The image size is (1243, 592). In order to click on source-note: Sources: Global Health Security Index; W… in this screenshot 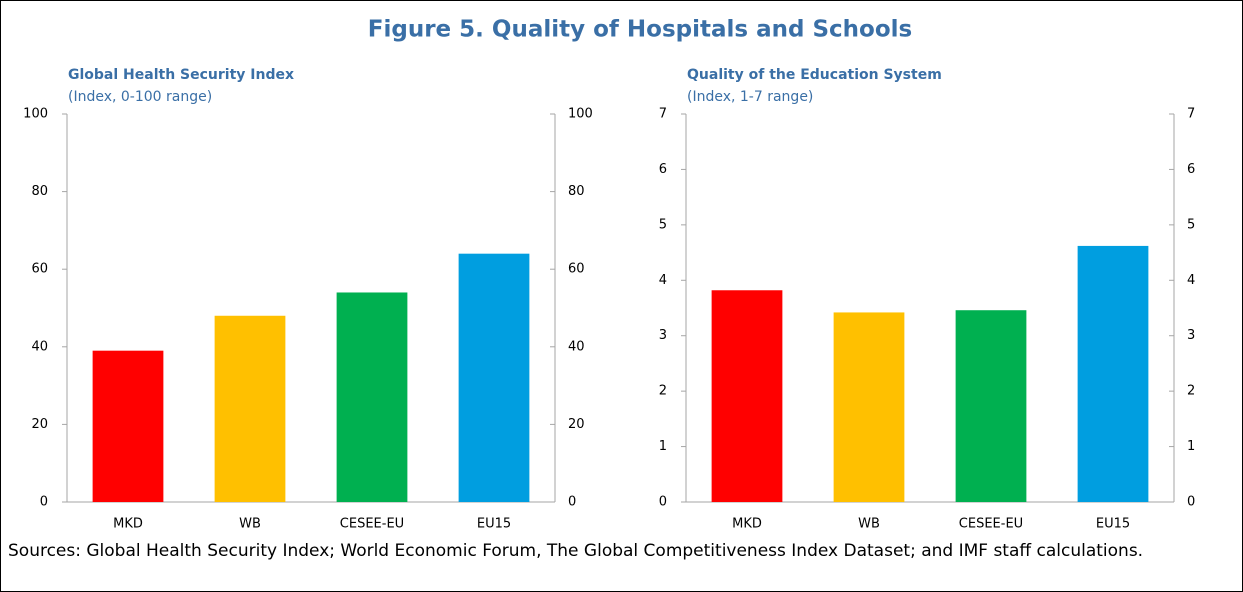, I will do `click(576, 551)`.